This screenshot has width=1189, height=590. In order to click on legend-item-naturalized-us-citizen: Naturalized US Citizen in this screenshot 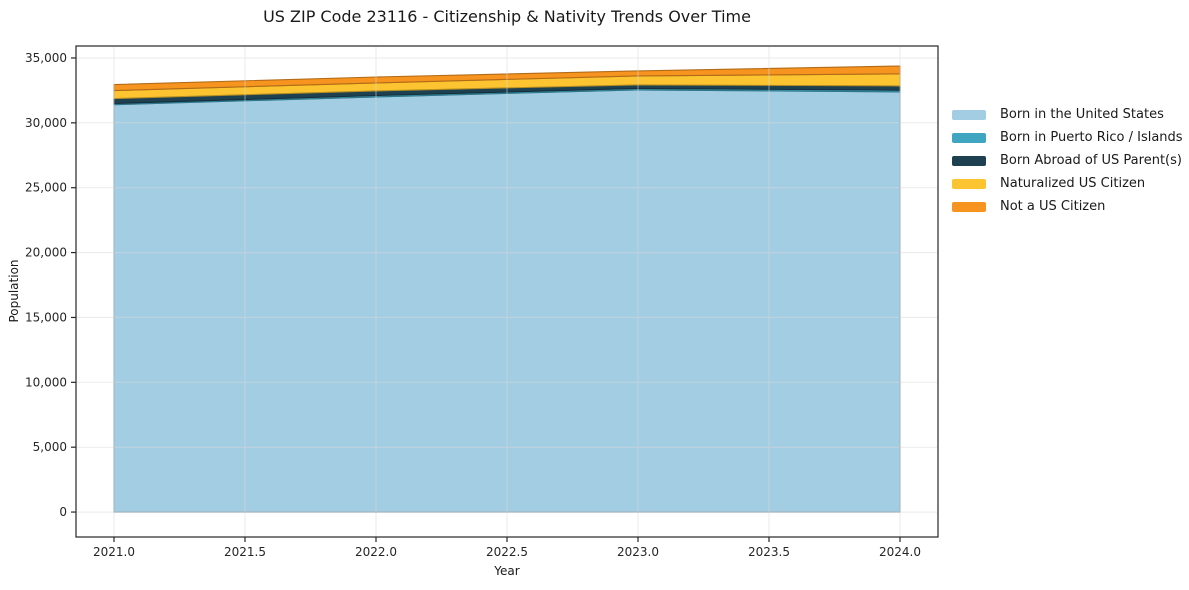, I will do `click(1067, 183)`.